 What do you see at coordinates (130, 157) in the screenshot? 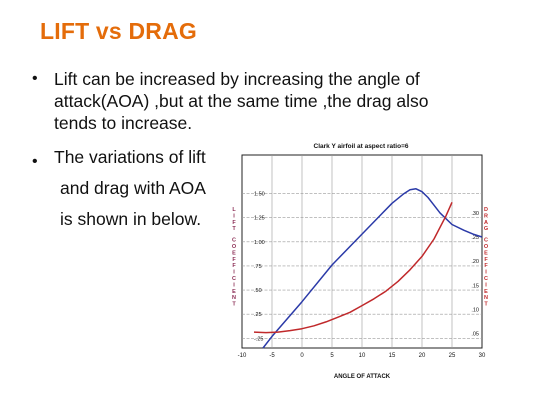
I see `bullet-line: The variations of lift` at bounding box center [130, 157].